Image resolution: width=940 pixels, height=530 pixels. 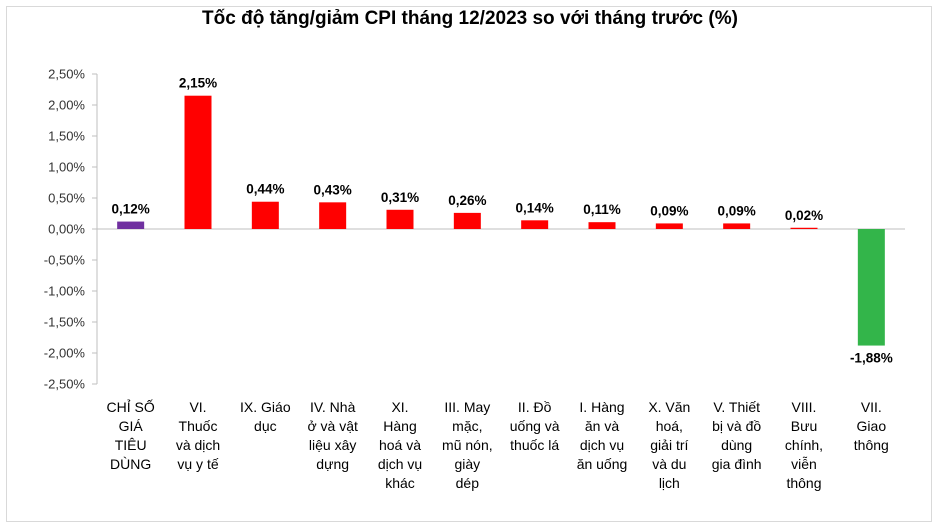 What do you see at coordinates (66, 74) in the screenshot?
I see `y-tick-label: 2,50%` at bounding box center [66, 74].